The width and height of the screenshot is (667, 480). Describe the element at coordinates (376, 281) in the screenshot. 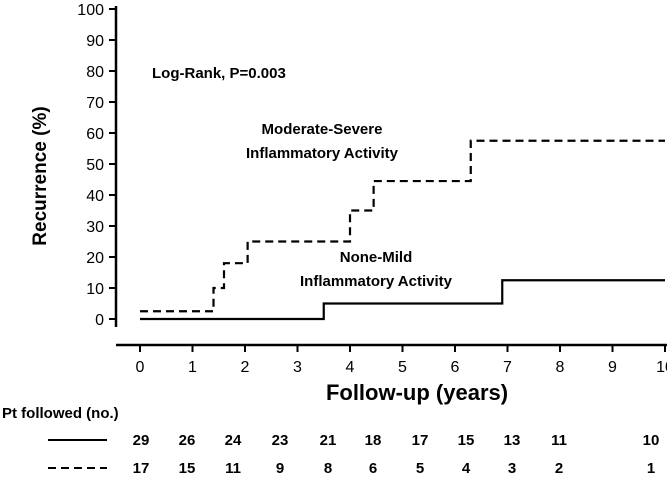

I see `series-label-none-mild-line2: Inflammatory Activity` at that location.